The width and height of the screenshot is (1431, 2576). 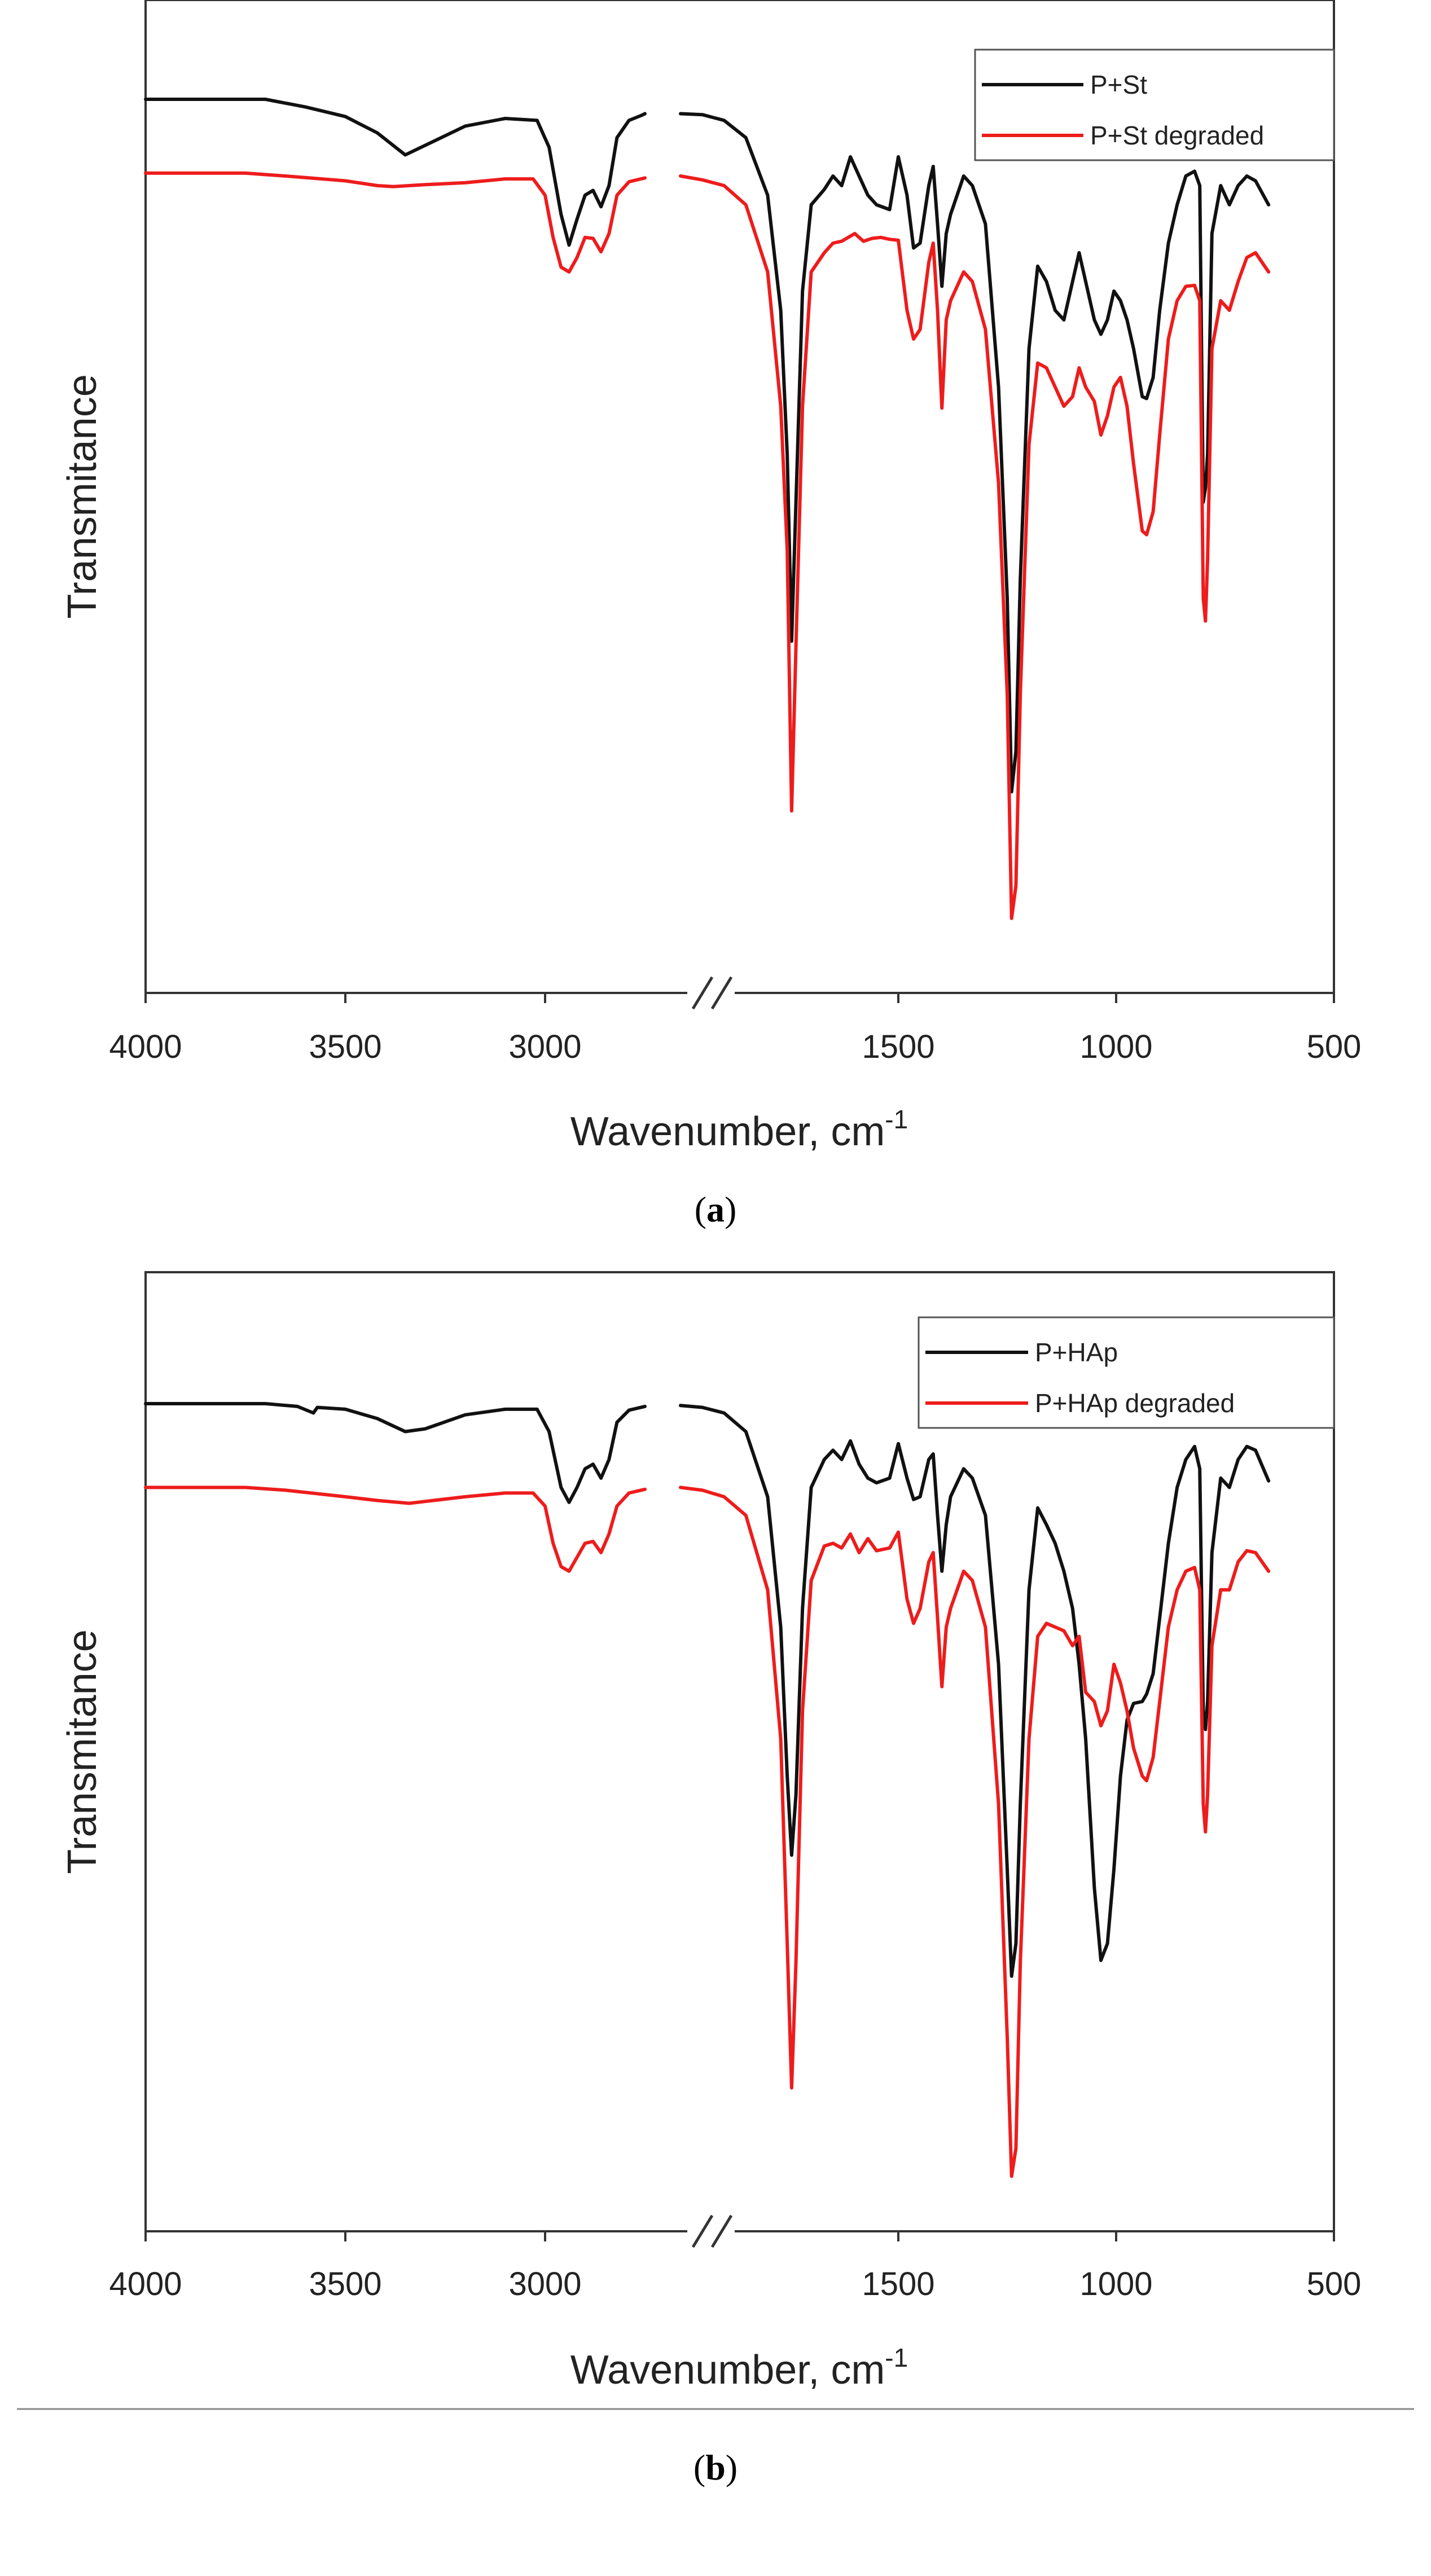 I want to click on legend-box-a, so click(x=1154, y=105).